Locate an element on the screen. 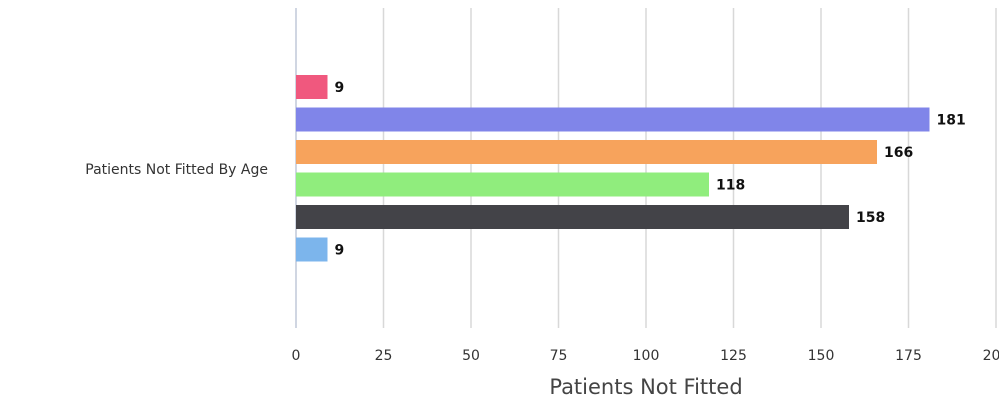 Image resolution: width=999 pixels, height=401 pixels. data-label-1: 9 is located at coordinates (340, 88).